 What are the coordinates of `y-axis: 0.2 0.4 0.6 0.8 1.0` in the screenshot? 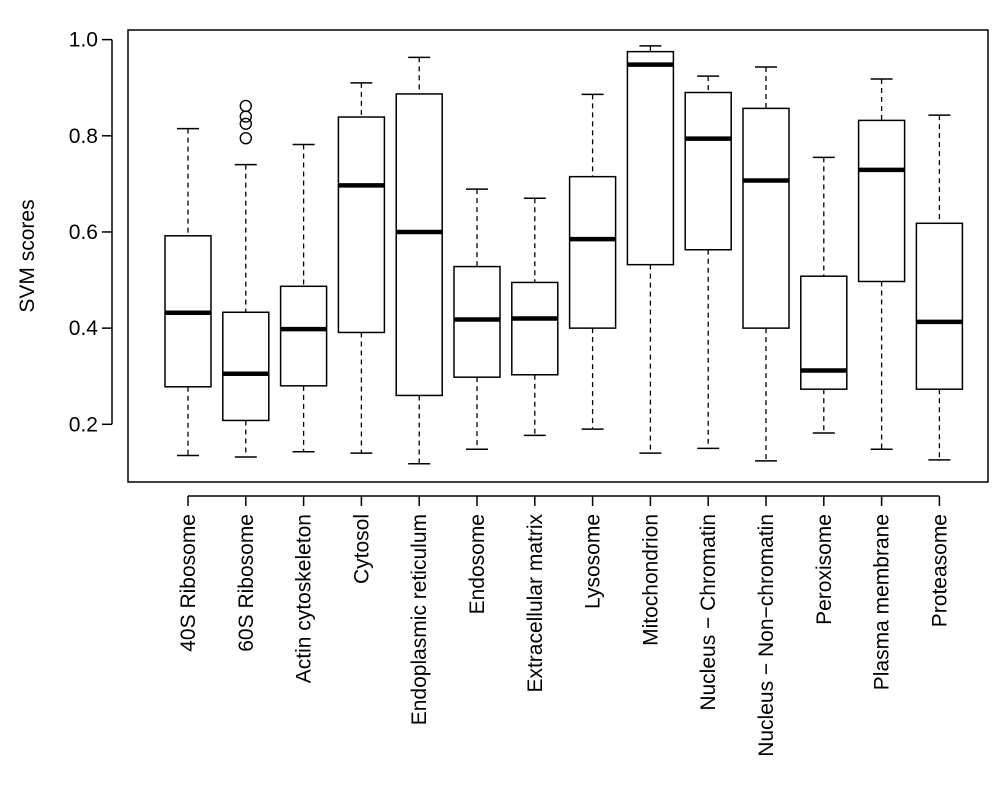 It's located at (91, 232).